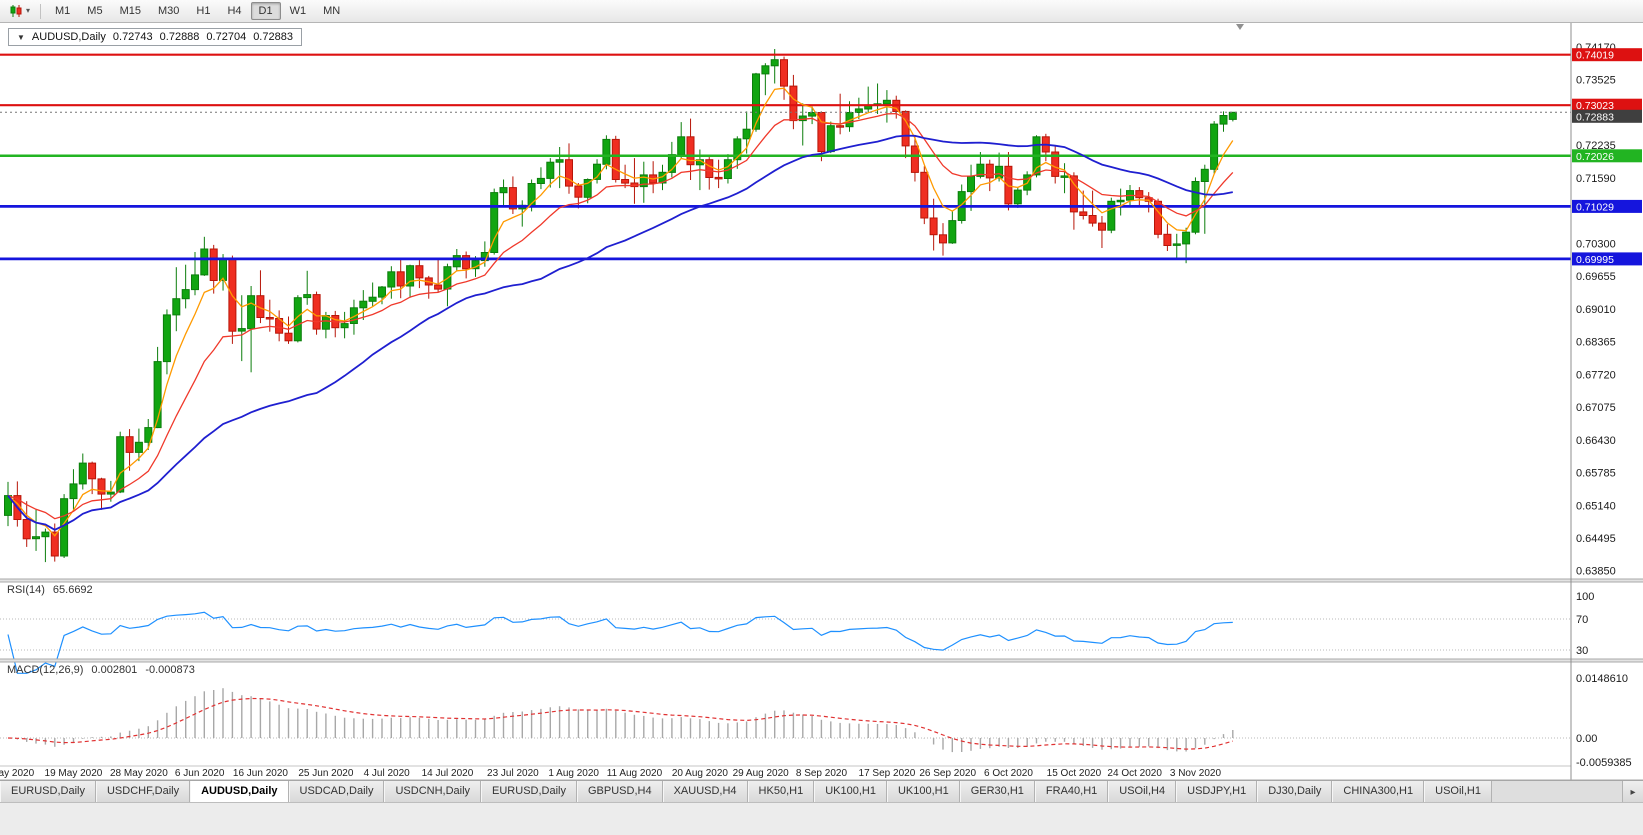  What do you see at coordinates (1295, 792) in the screenshot?
I see `chart-tab-dj30-daily: DJ30,Daily` at bounding box center [1295, 792].